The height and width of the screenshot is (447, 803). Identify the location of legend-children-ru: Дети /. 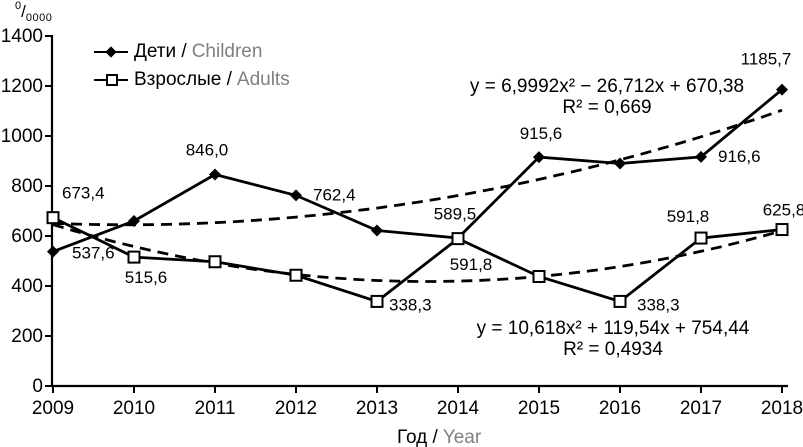
(160, 51).